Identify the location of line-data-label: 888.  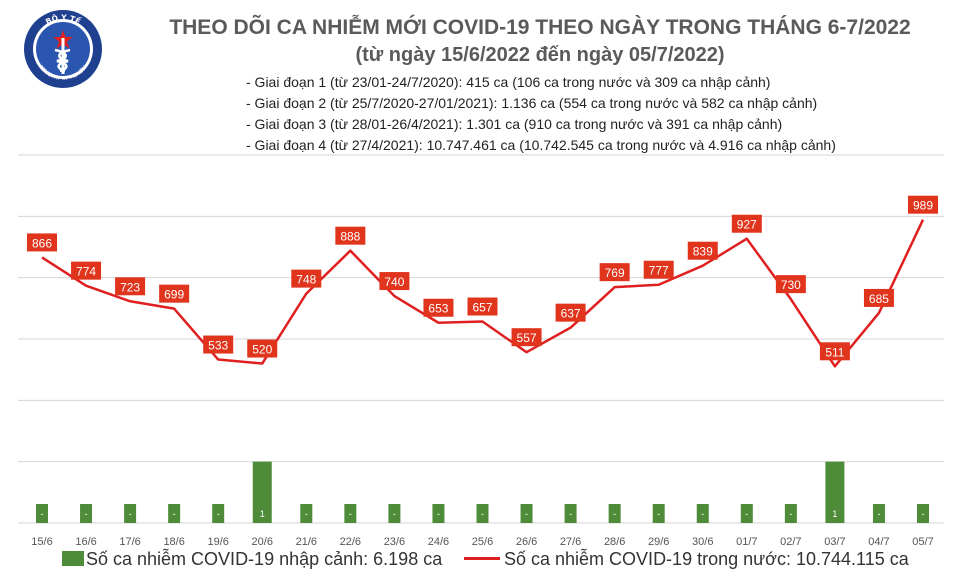
(350, 237).